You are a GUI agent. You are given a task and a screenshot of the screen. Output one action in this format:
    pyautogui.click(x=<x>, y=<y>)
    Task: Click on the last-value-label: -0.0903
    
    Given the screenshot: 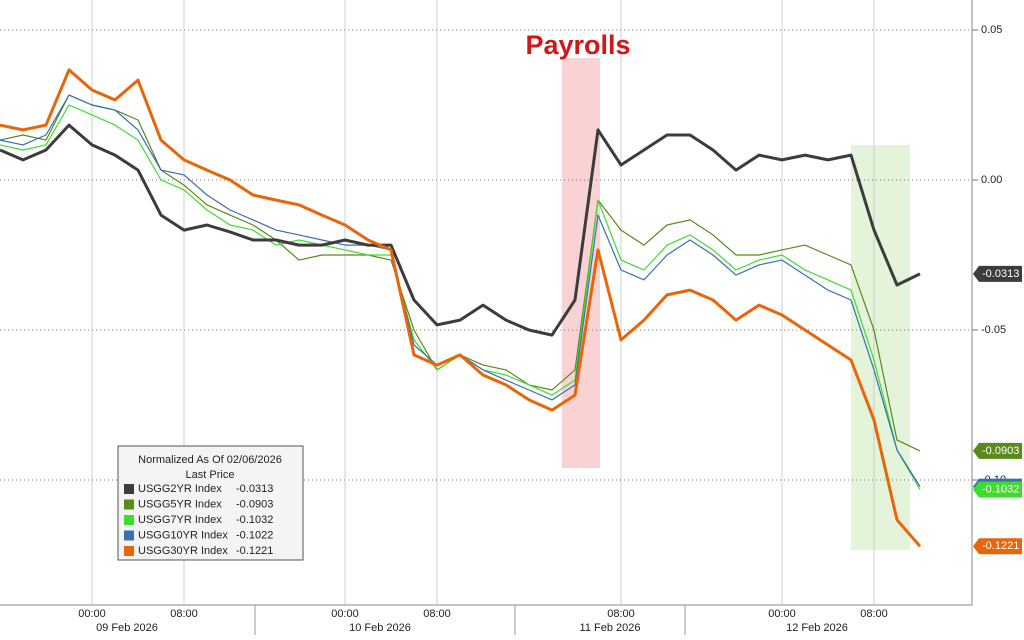 What is the action you would take?
    pyautogui.click(x=1000, y=451)
    